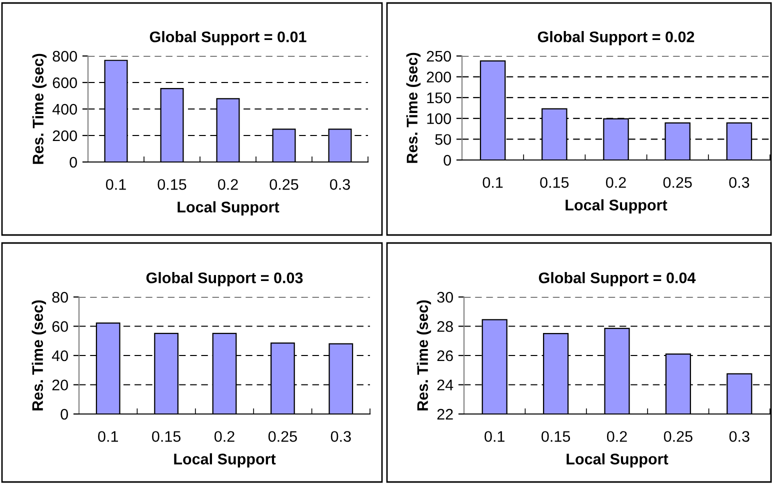 Image resolution: width=772 pixels, height=484 pixels. What do you see at coordinates (60, 385) in the screenshot?
I see `y-tick-label: 20` at bounding box center [60, 385].